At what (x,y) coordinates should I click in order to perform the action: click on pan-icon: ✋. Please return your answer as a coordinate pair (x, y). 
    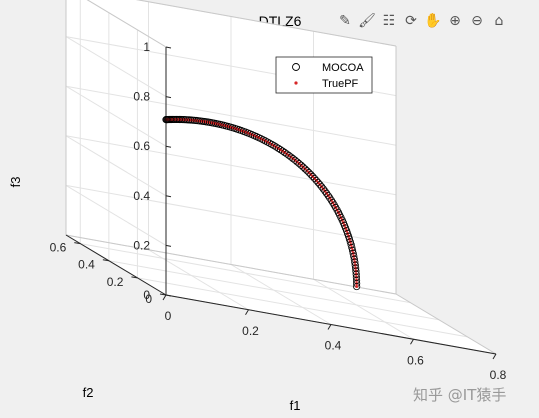
    Looking at the image, I should click on (433, 21).